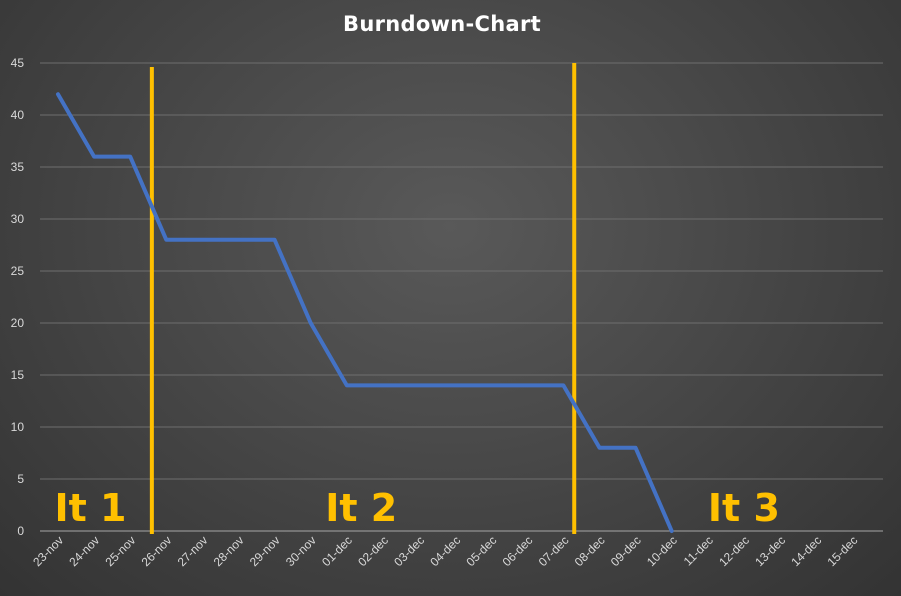 The height and width of the screenshot is (596, 901). What do you see at coordinates (590, 551) in the screenshot?
I see `x-tick-label: 08-dec` at bounding box center [590, 551].